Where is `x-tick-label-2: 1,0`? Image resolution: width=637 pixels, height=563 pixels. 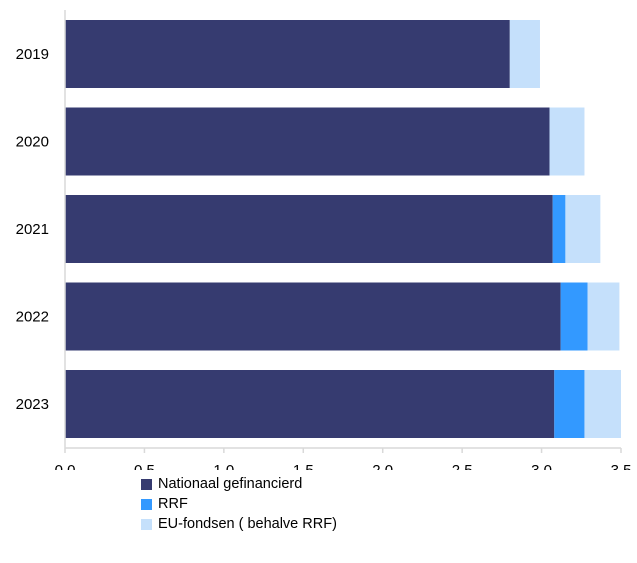
x-tick-label-2: 1,0 is located at coordinates (223, 466).